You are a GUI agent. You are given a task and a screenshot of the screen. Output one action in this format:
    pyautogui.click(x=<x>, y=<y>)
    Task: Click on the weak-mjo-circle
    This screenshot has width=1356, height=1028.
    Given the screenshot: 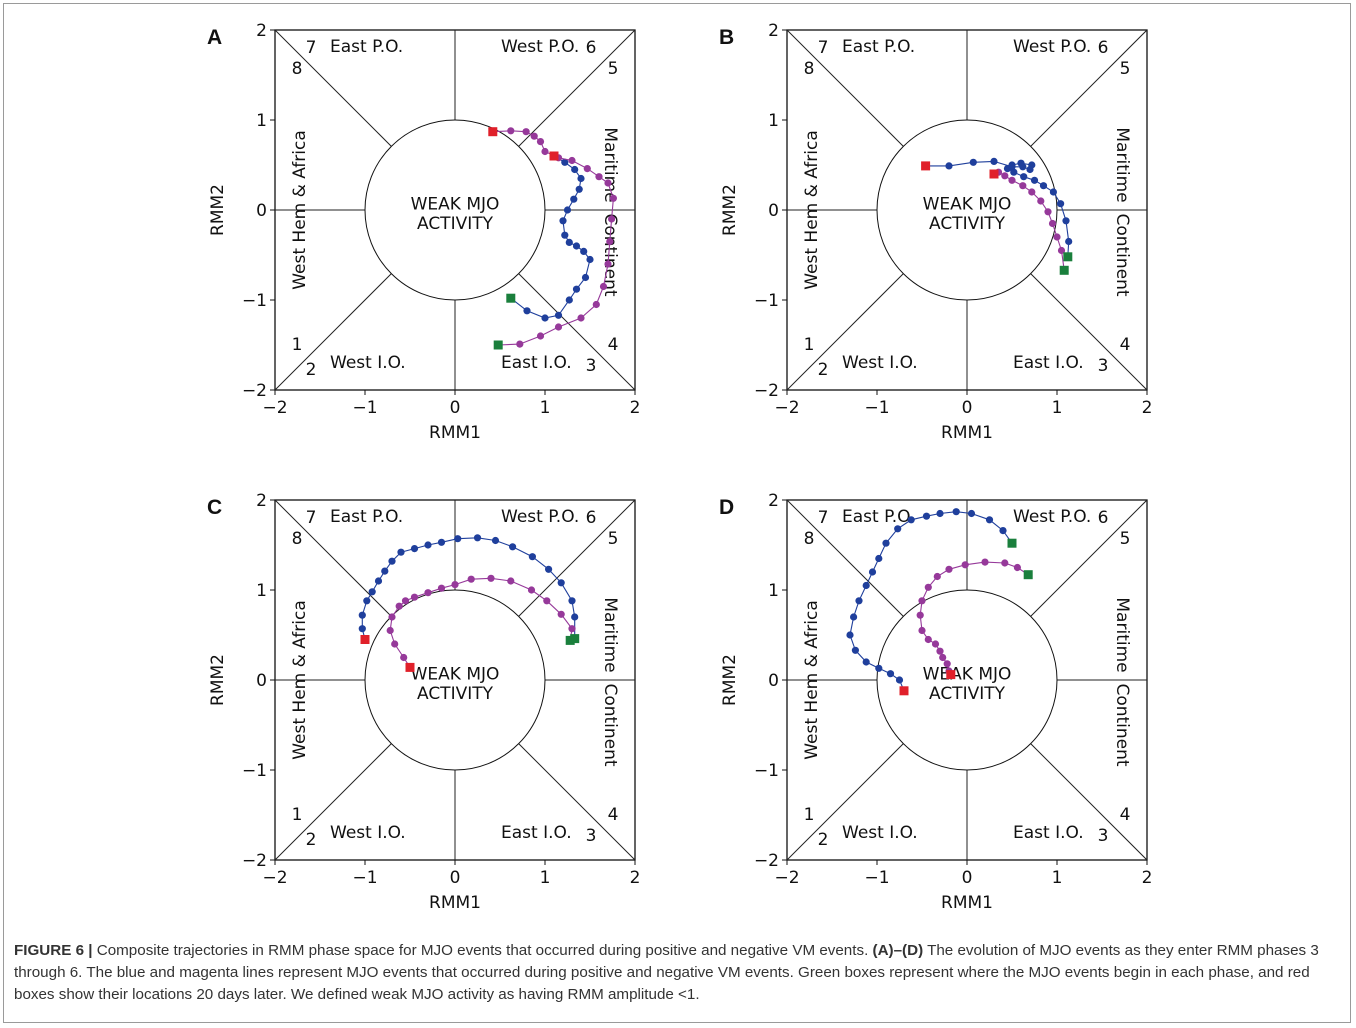 What is the action you would take?
    pyautogui.click(x=455, y=210)
    